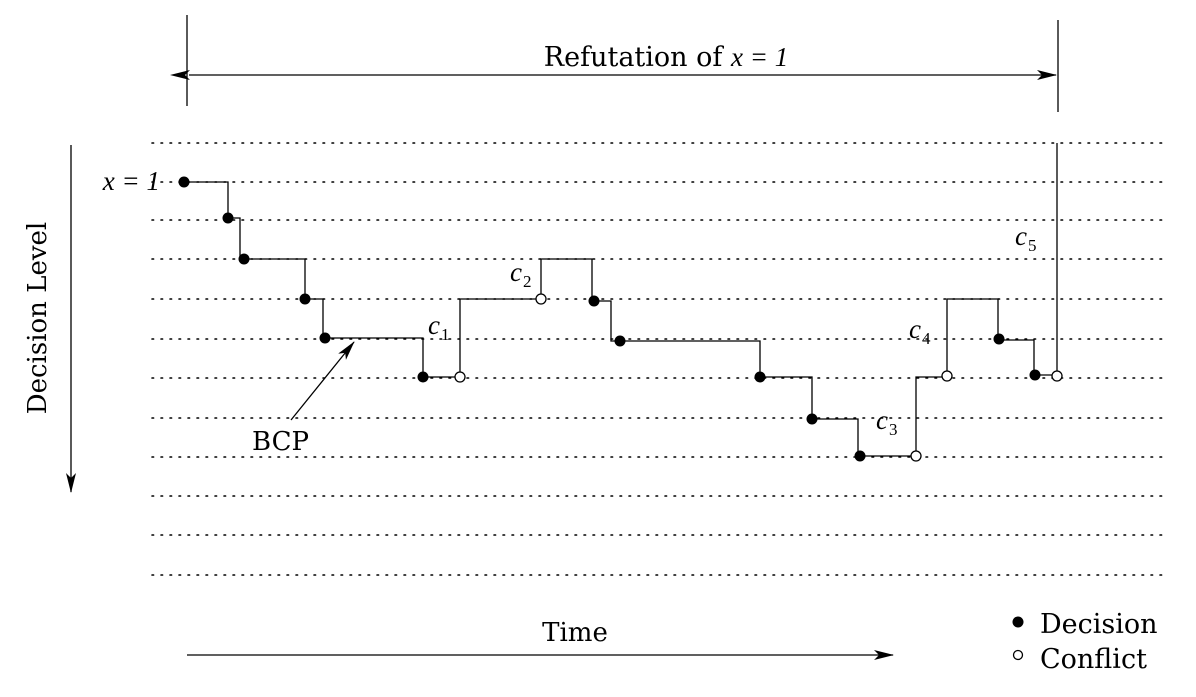  I want to click on decision-level-label: Decision Level, so click(38, 318).